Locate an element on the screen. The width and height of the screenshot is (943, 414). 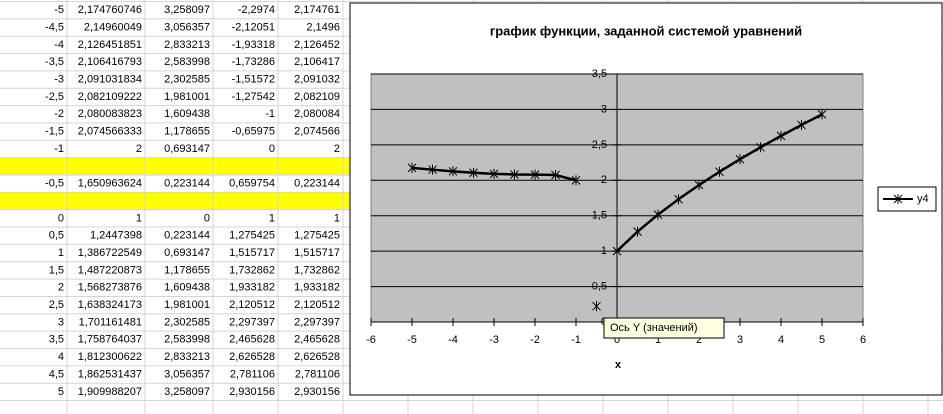
x-tick-label: 4 is located at coordinates (781, 340).